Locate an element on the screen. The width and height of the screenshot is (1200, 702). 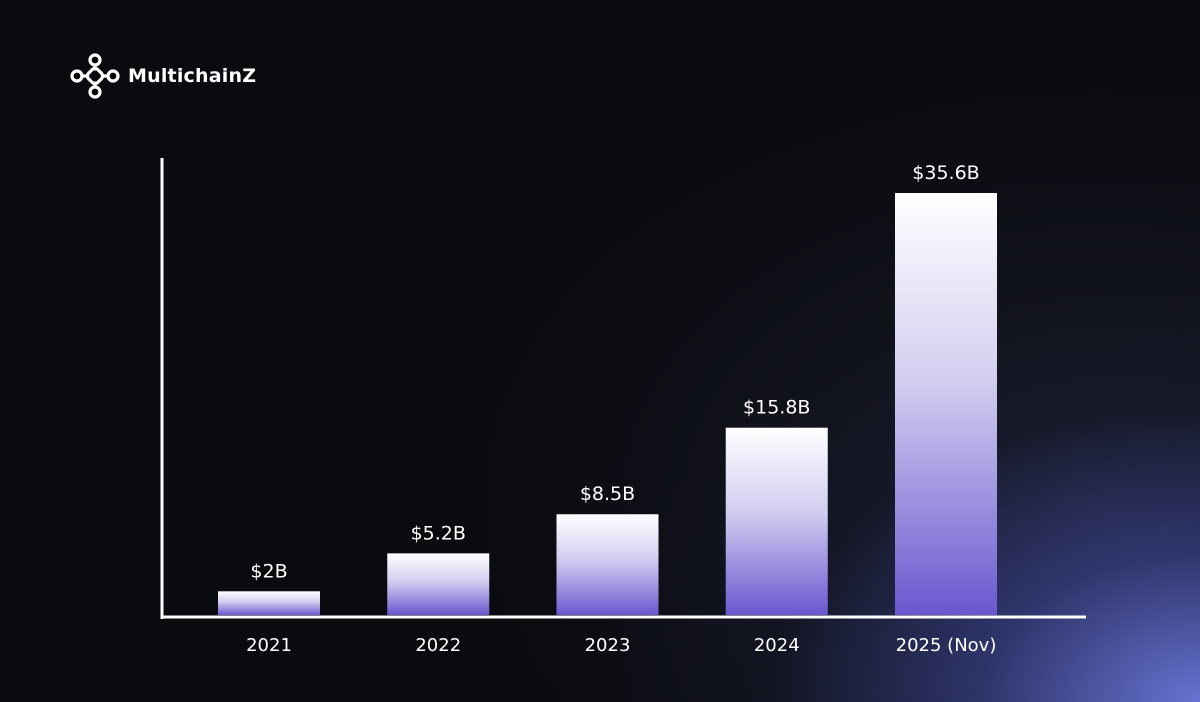
brand: MultichainZ is located at coordinates (163, 76).